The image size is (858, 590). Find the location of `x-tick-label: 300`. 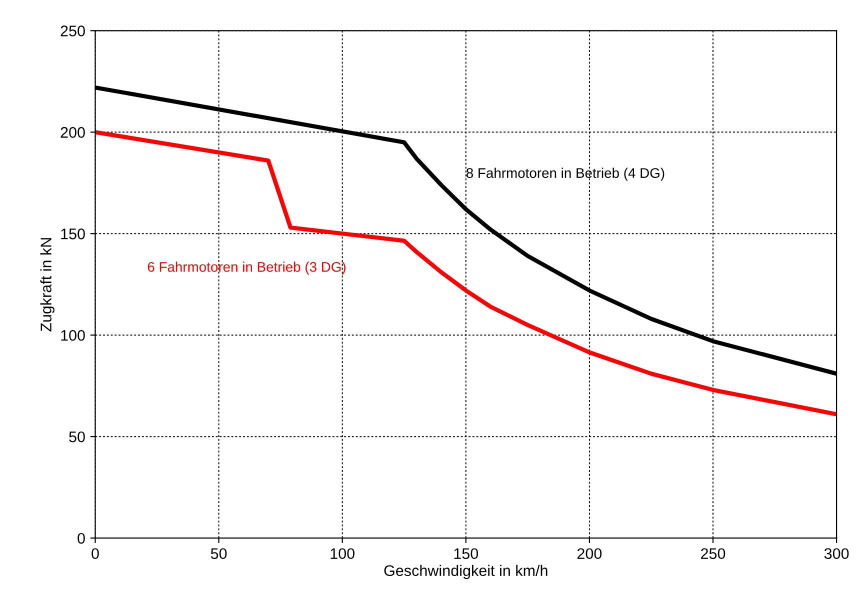

x-tick-label: 300 is located at coordinates (836, 554).